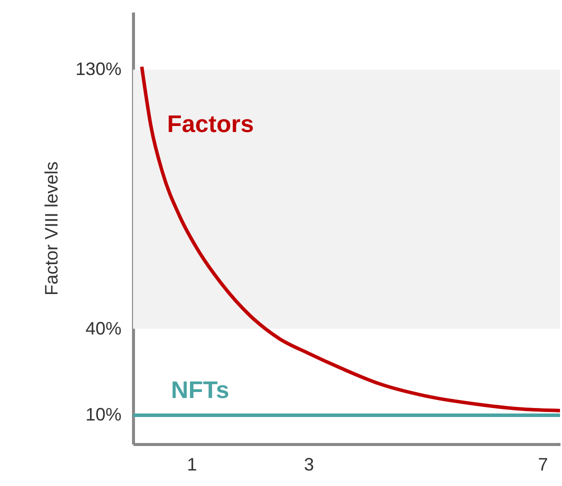 Image resolution: width=562 pixels, height=486 pixels. Describe the element at coordinates (191, 464) in the screenshot. I see `x-tick-label: 1` at that location.